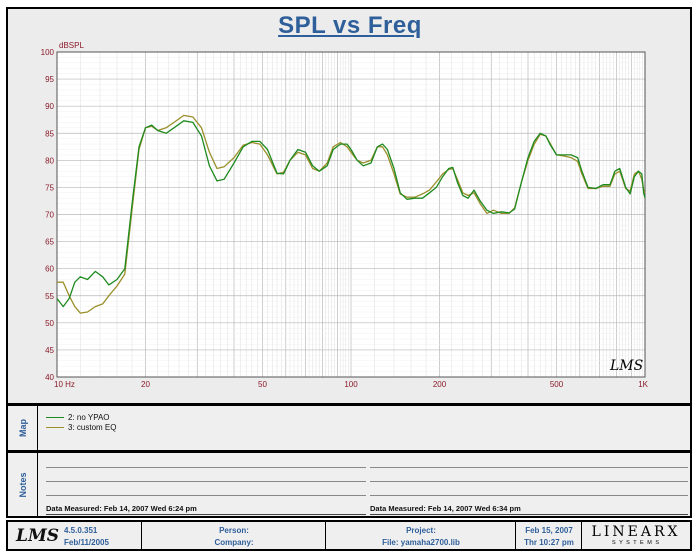 The image size is (700, 560). I want to click on x-tick-label: 200, so click(440, 384).